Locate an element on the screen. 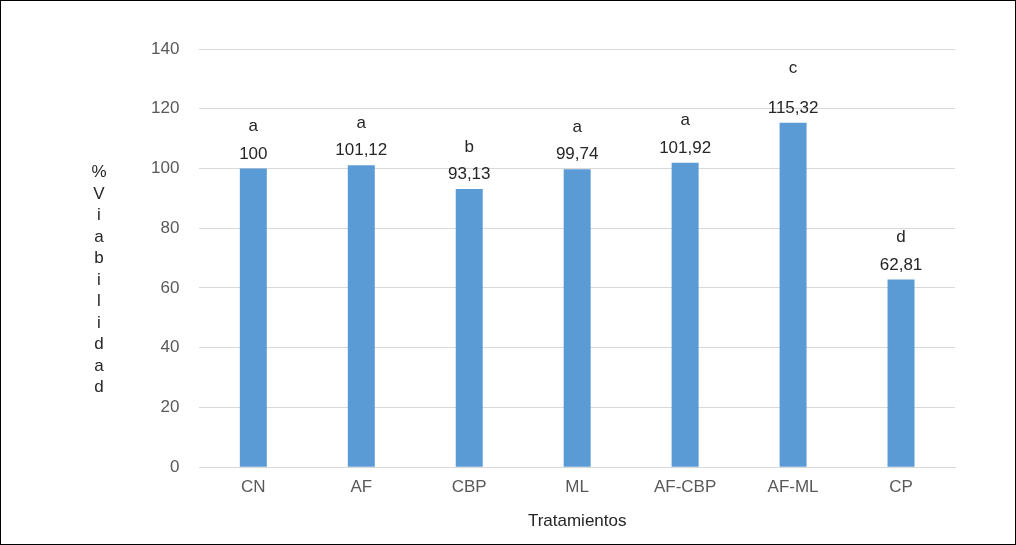 The image size is (1016, 545). text: % Viabilidad is located at coordinates (99, 279).